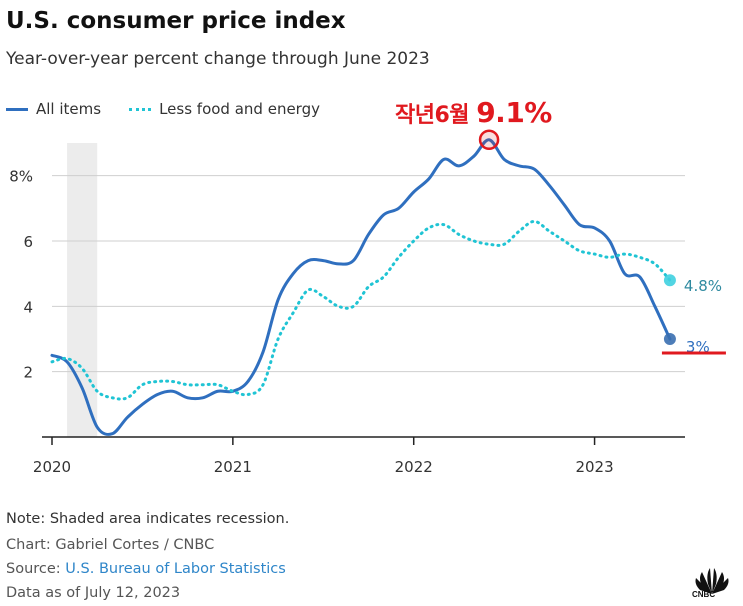 This screenshot has height=606, width=743. What do you see at coordinates (69, 109) in the screenshot?
I see `legend-label-all-items: All items` at bounding box center [69, 109].